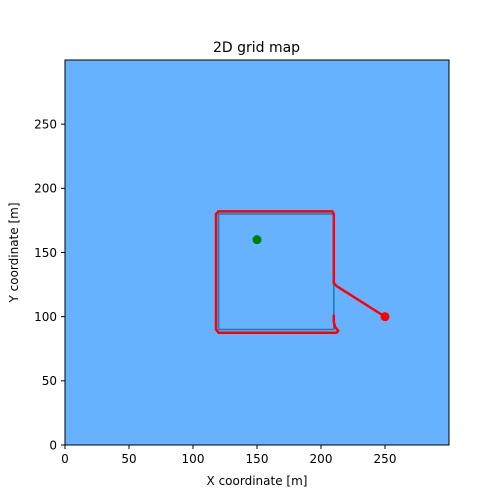 Image resolution: width=500 pixels, height=500 pixels. I want to click on y-tick-label: 150, so click(45, 253).